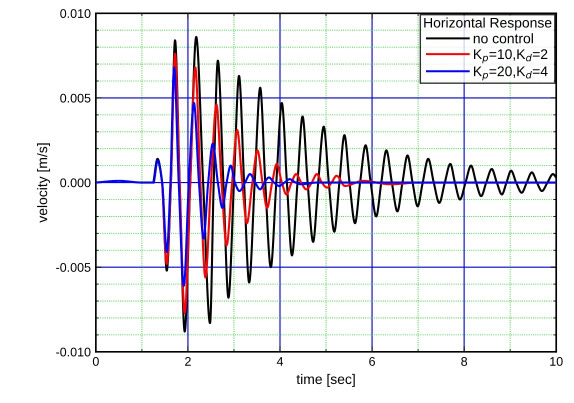 The height and width of the screenshot is (403, 574). Describe the element at coordinates (75, 98) in the screenshot. I see `y-tick-label: 0.005` at that location.